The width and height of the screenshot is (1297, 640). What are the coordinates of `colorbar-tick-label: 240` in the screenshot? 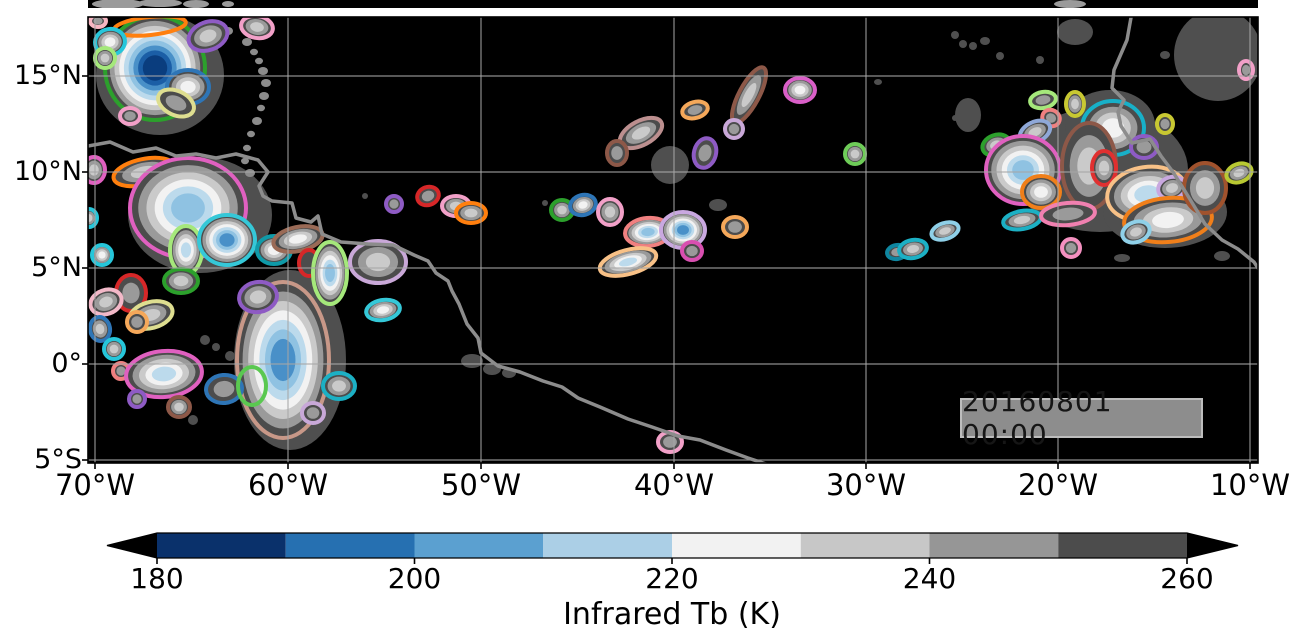 It's located at (929, 578).